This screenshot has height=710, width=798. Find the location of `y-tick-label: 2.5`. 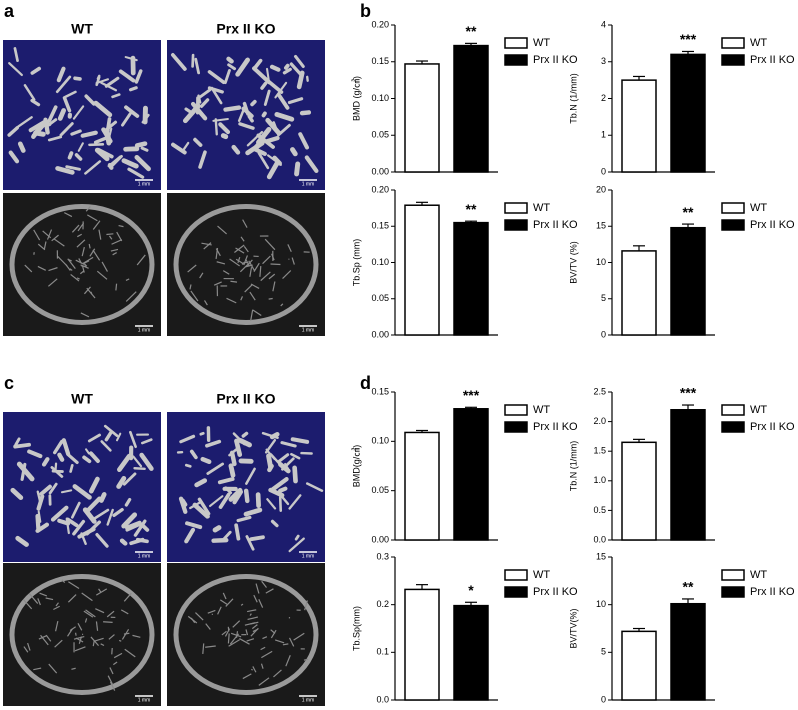

y-tick-label: 2.5 is located at coordinates (599, 391).